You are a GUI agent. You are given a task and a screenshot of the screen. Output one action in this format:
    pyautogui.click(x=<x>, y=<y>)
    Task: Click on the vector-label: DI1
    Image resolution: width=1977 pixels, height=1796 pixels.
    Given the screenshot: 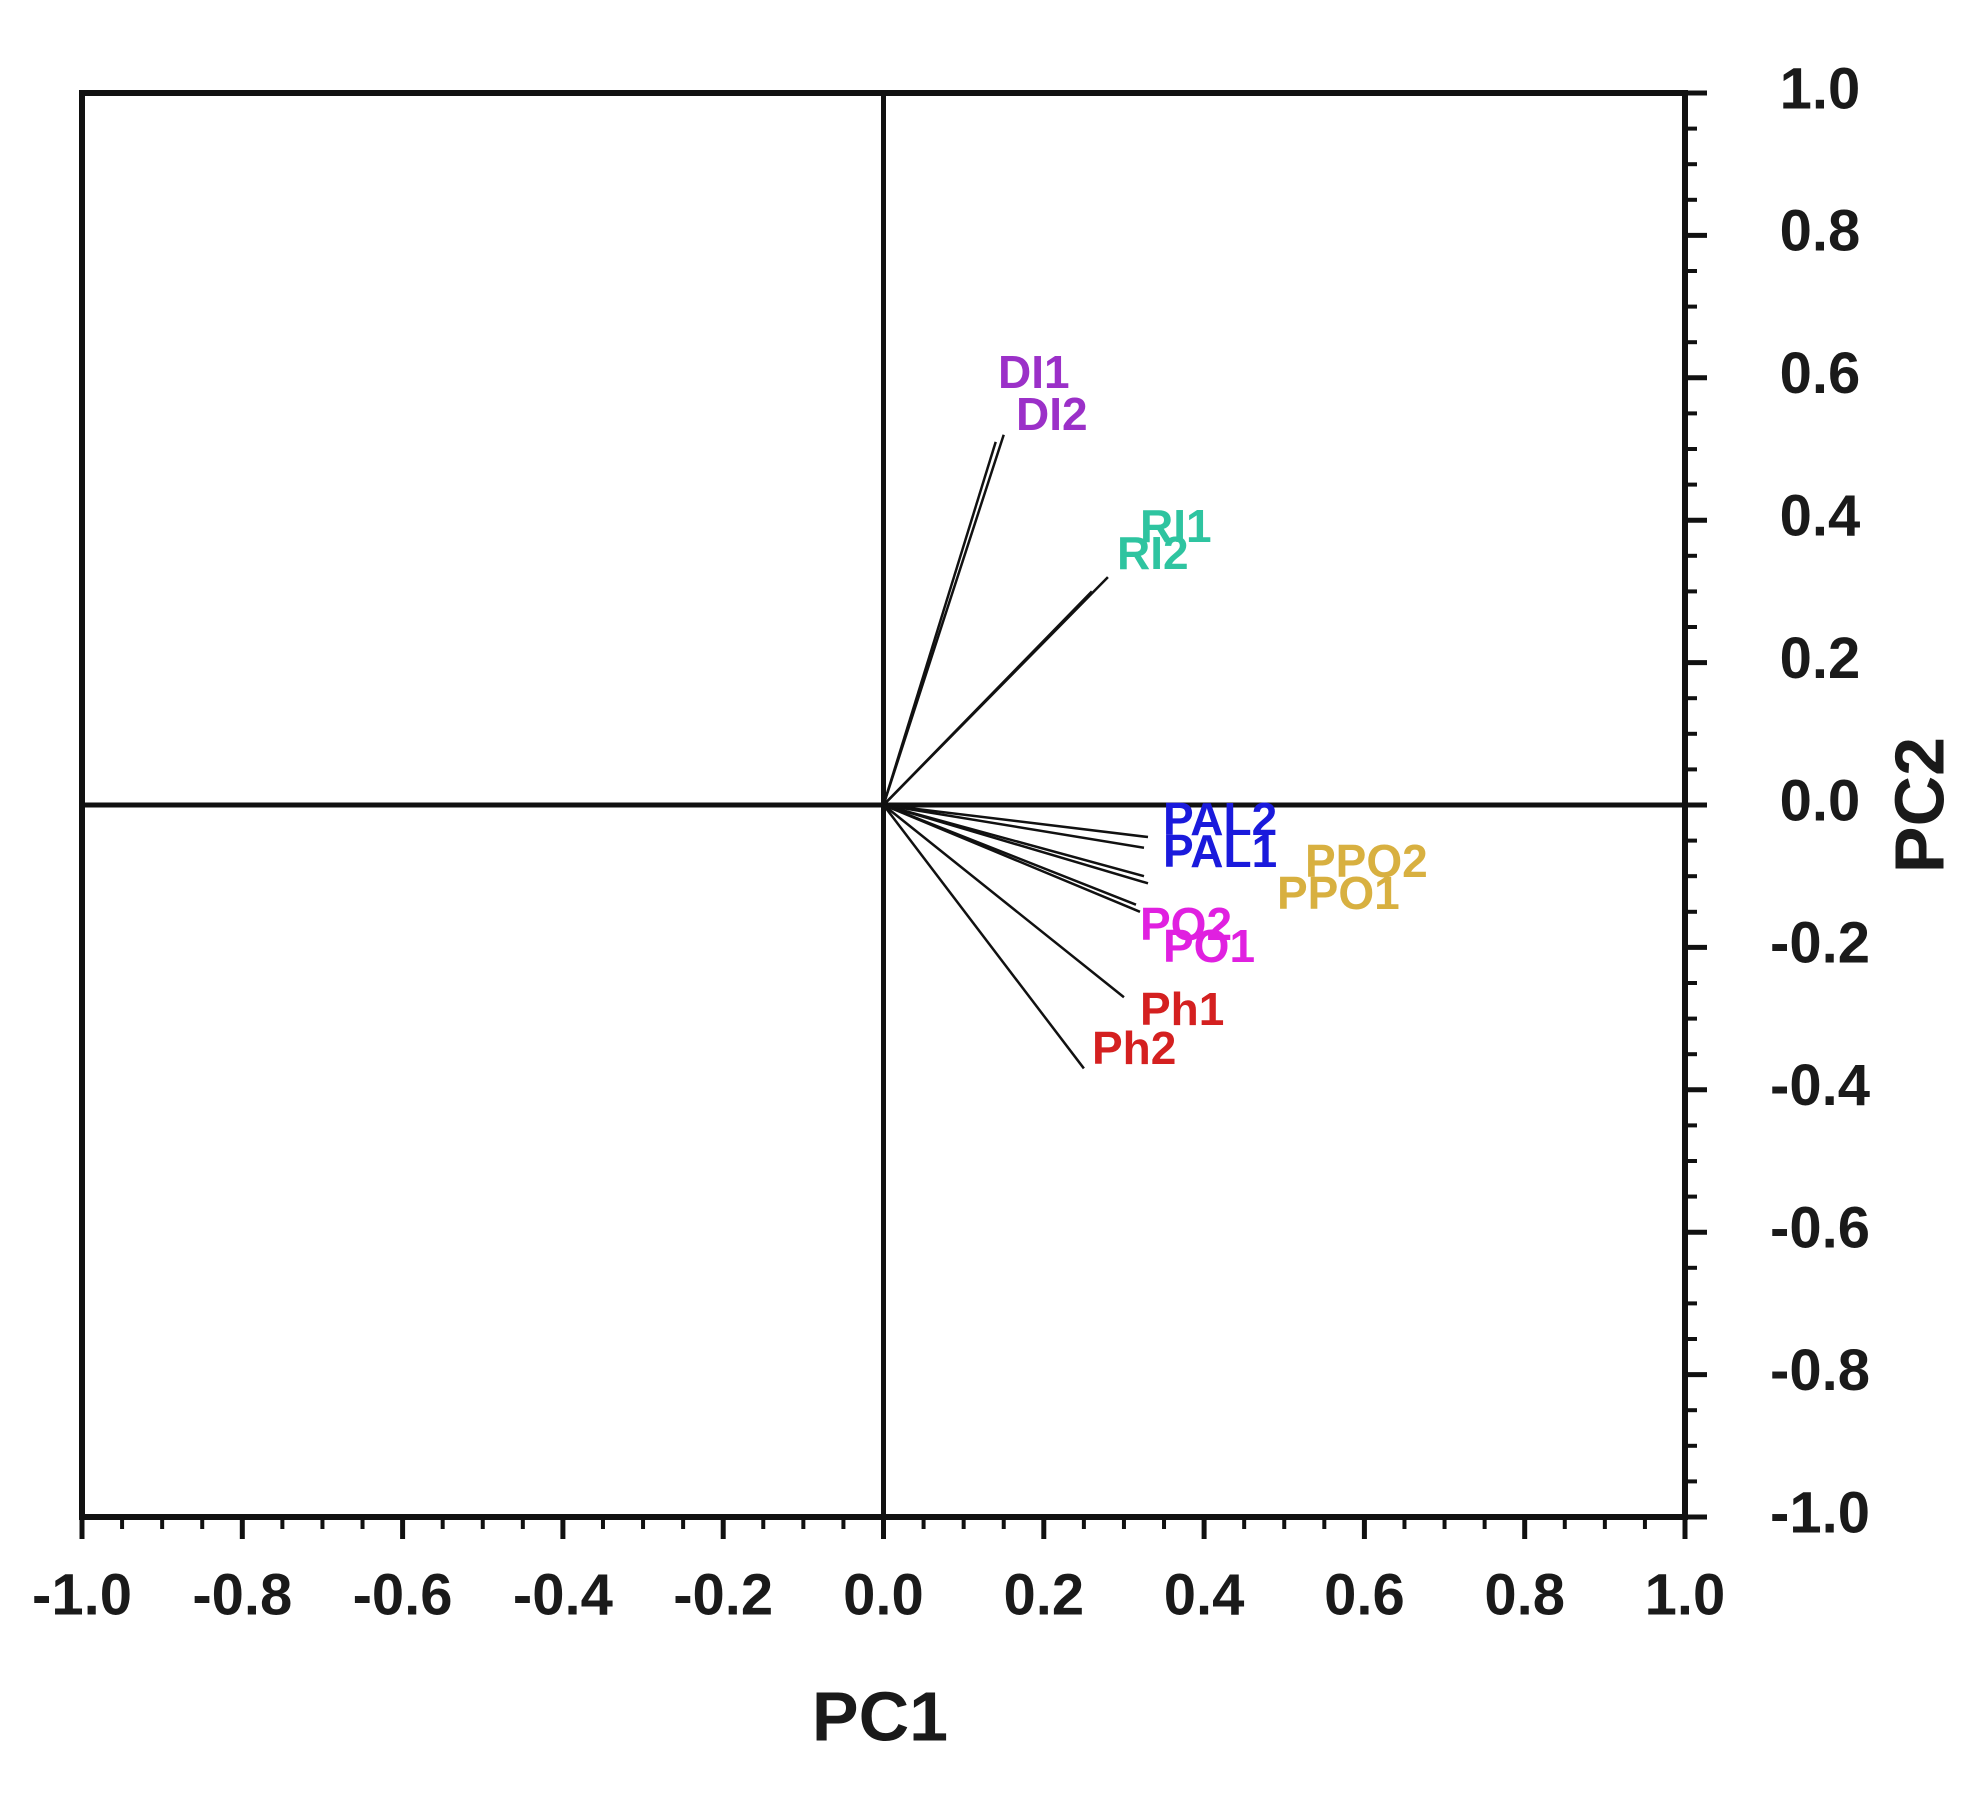 What is the action you would take?
    pyautogui.click(x=1034, y=372)
    